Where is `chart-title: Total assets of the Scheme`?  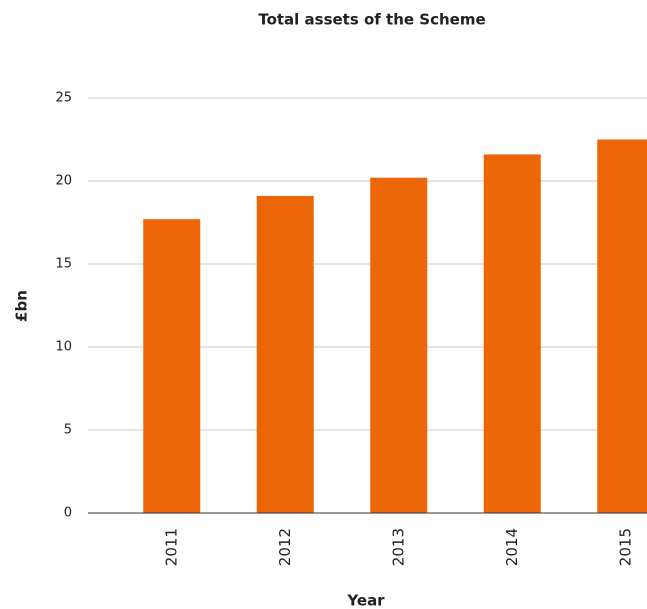
chart-title: Total assets of the Scheme is located at coordinates (371, 20).